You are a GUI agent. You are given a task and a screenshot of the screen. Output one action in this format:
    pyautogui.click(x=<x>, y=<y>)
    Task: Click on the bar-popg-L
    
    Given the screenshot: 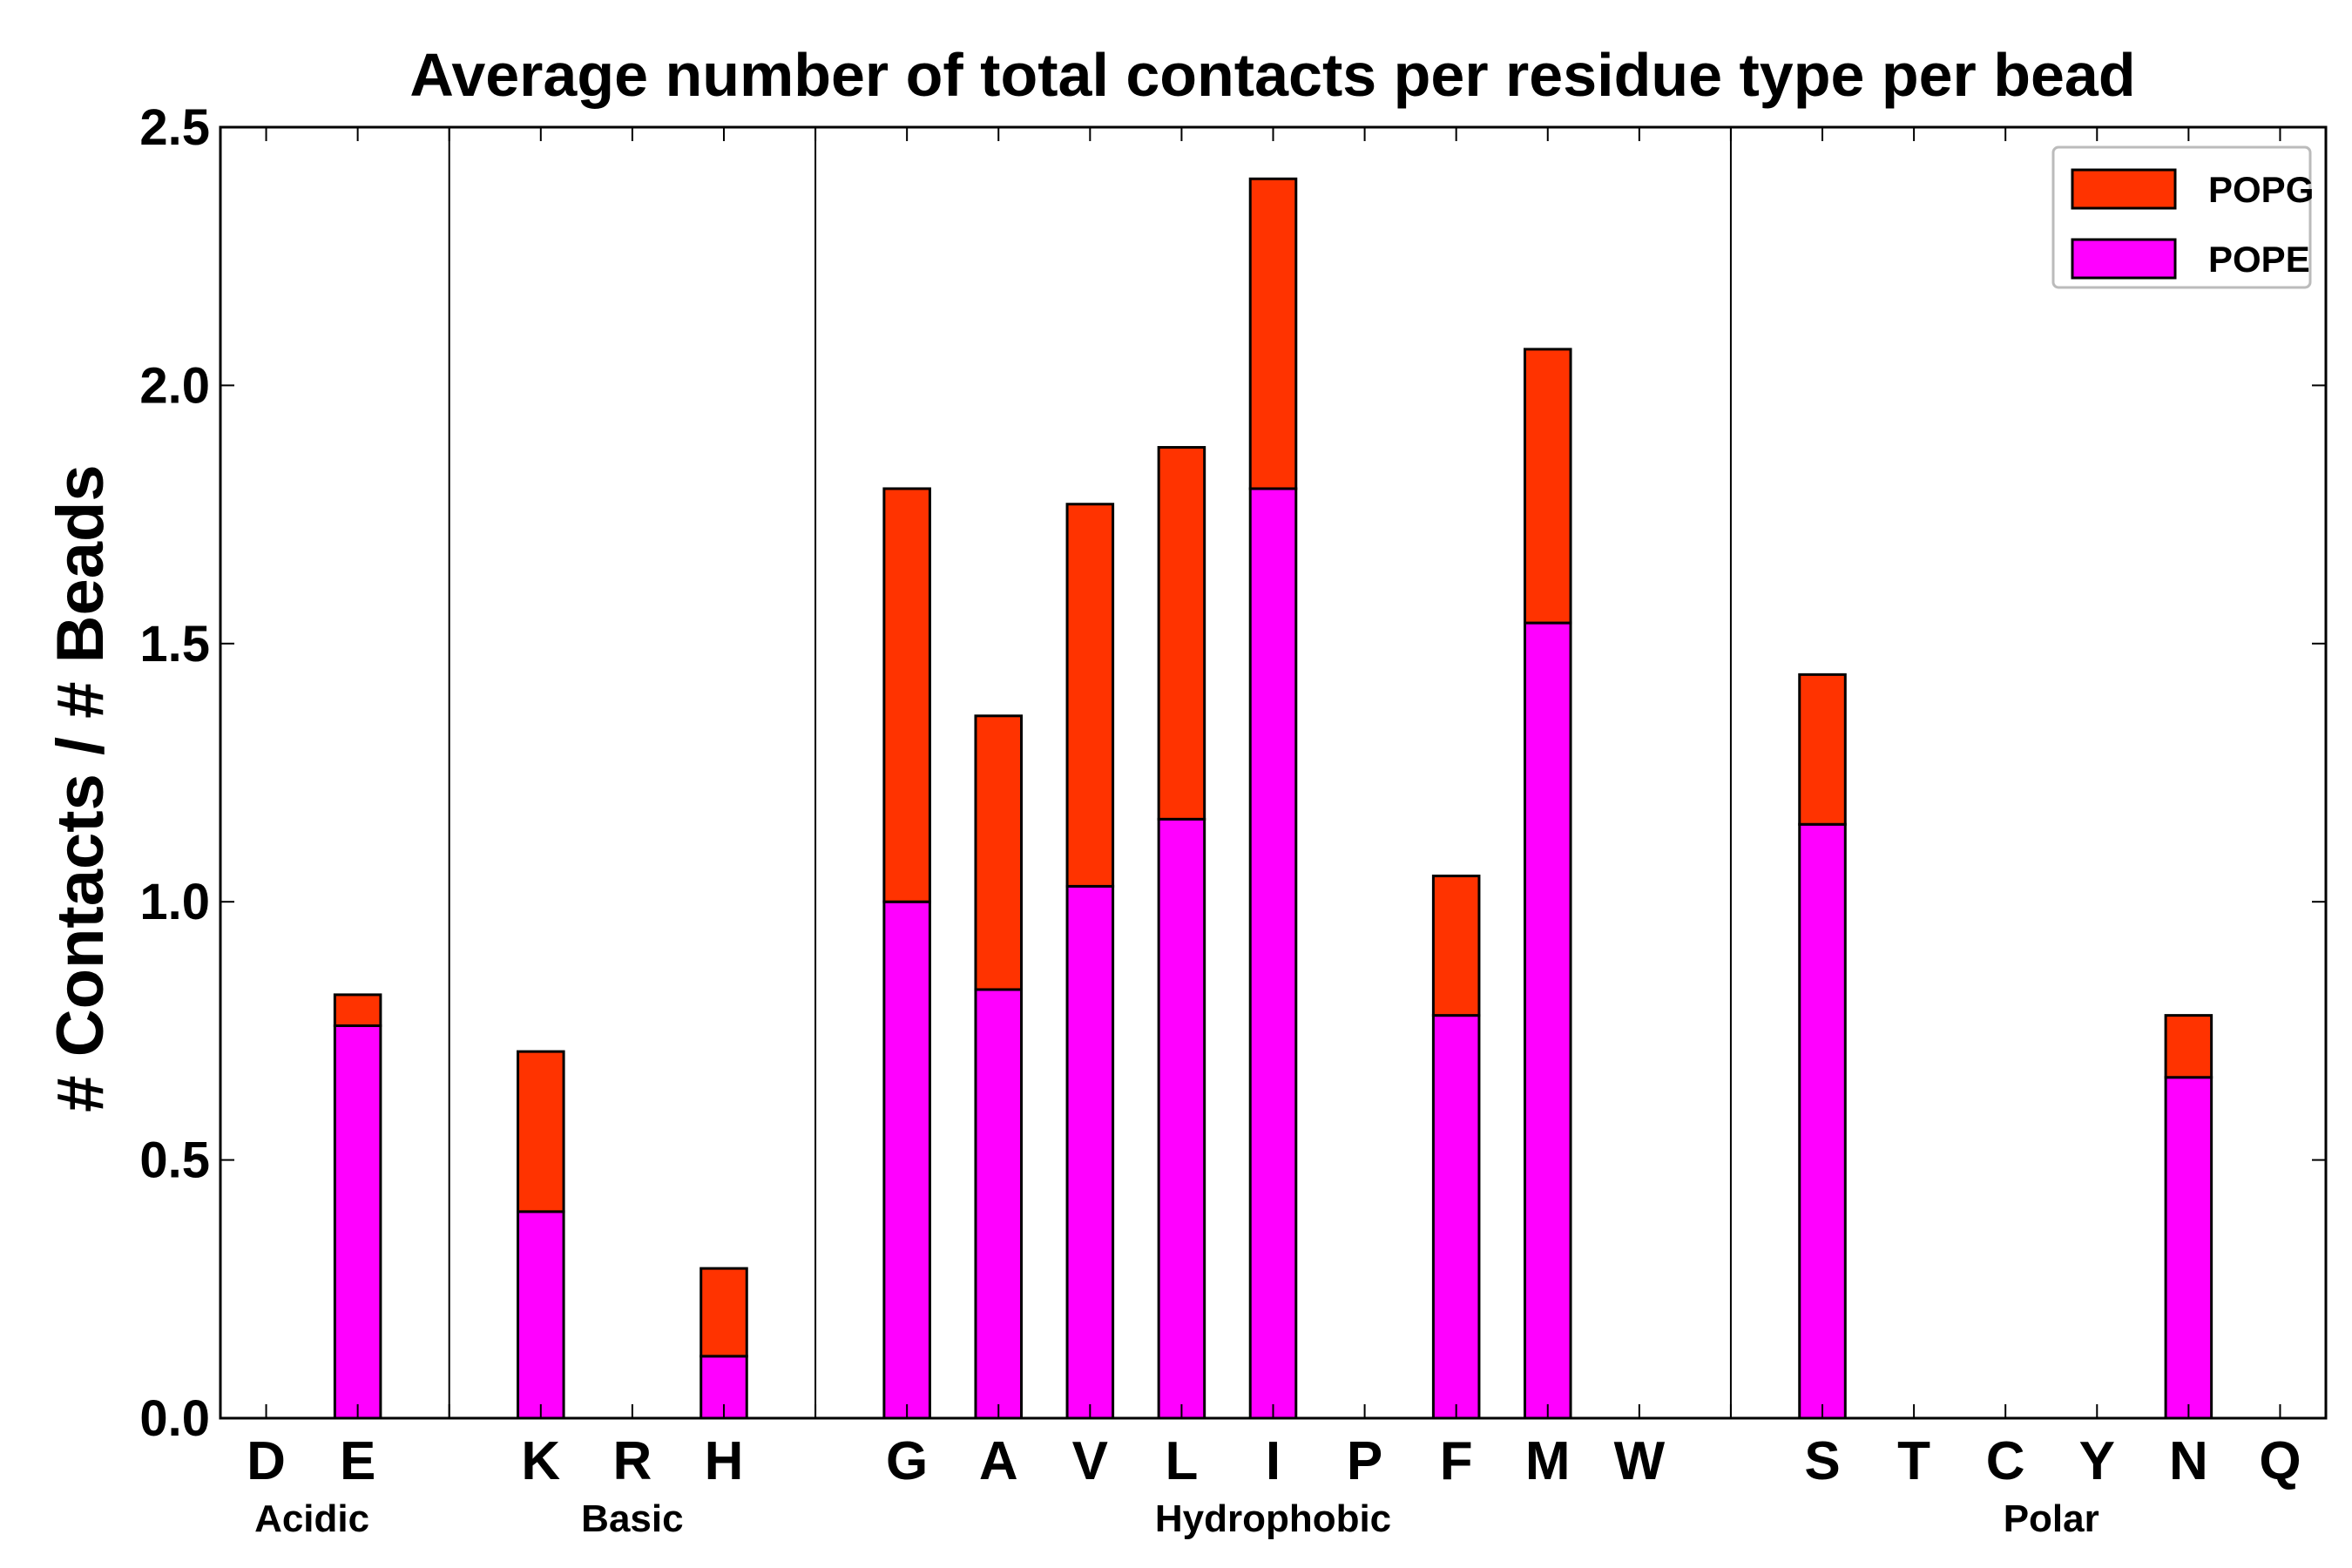 What is the action you would take?
    pyautogui.click(x=1182, y=633)
    